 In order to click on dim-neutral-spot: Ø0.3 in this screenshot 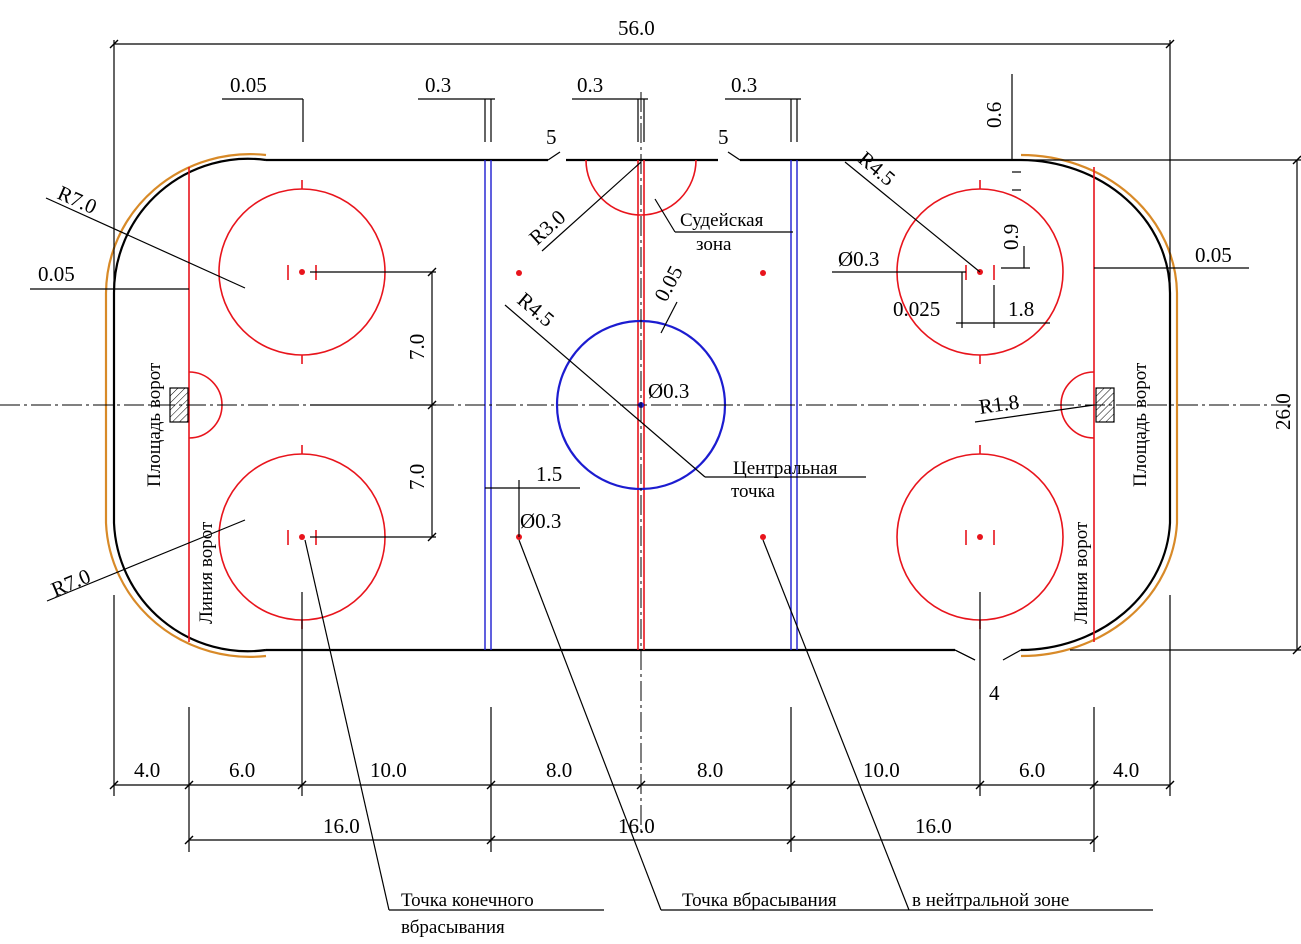, I will do `click(540, 521)`.